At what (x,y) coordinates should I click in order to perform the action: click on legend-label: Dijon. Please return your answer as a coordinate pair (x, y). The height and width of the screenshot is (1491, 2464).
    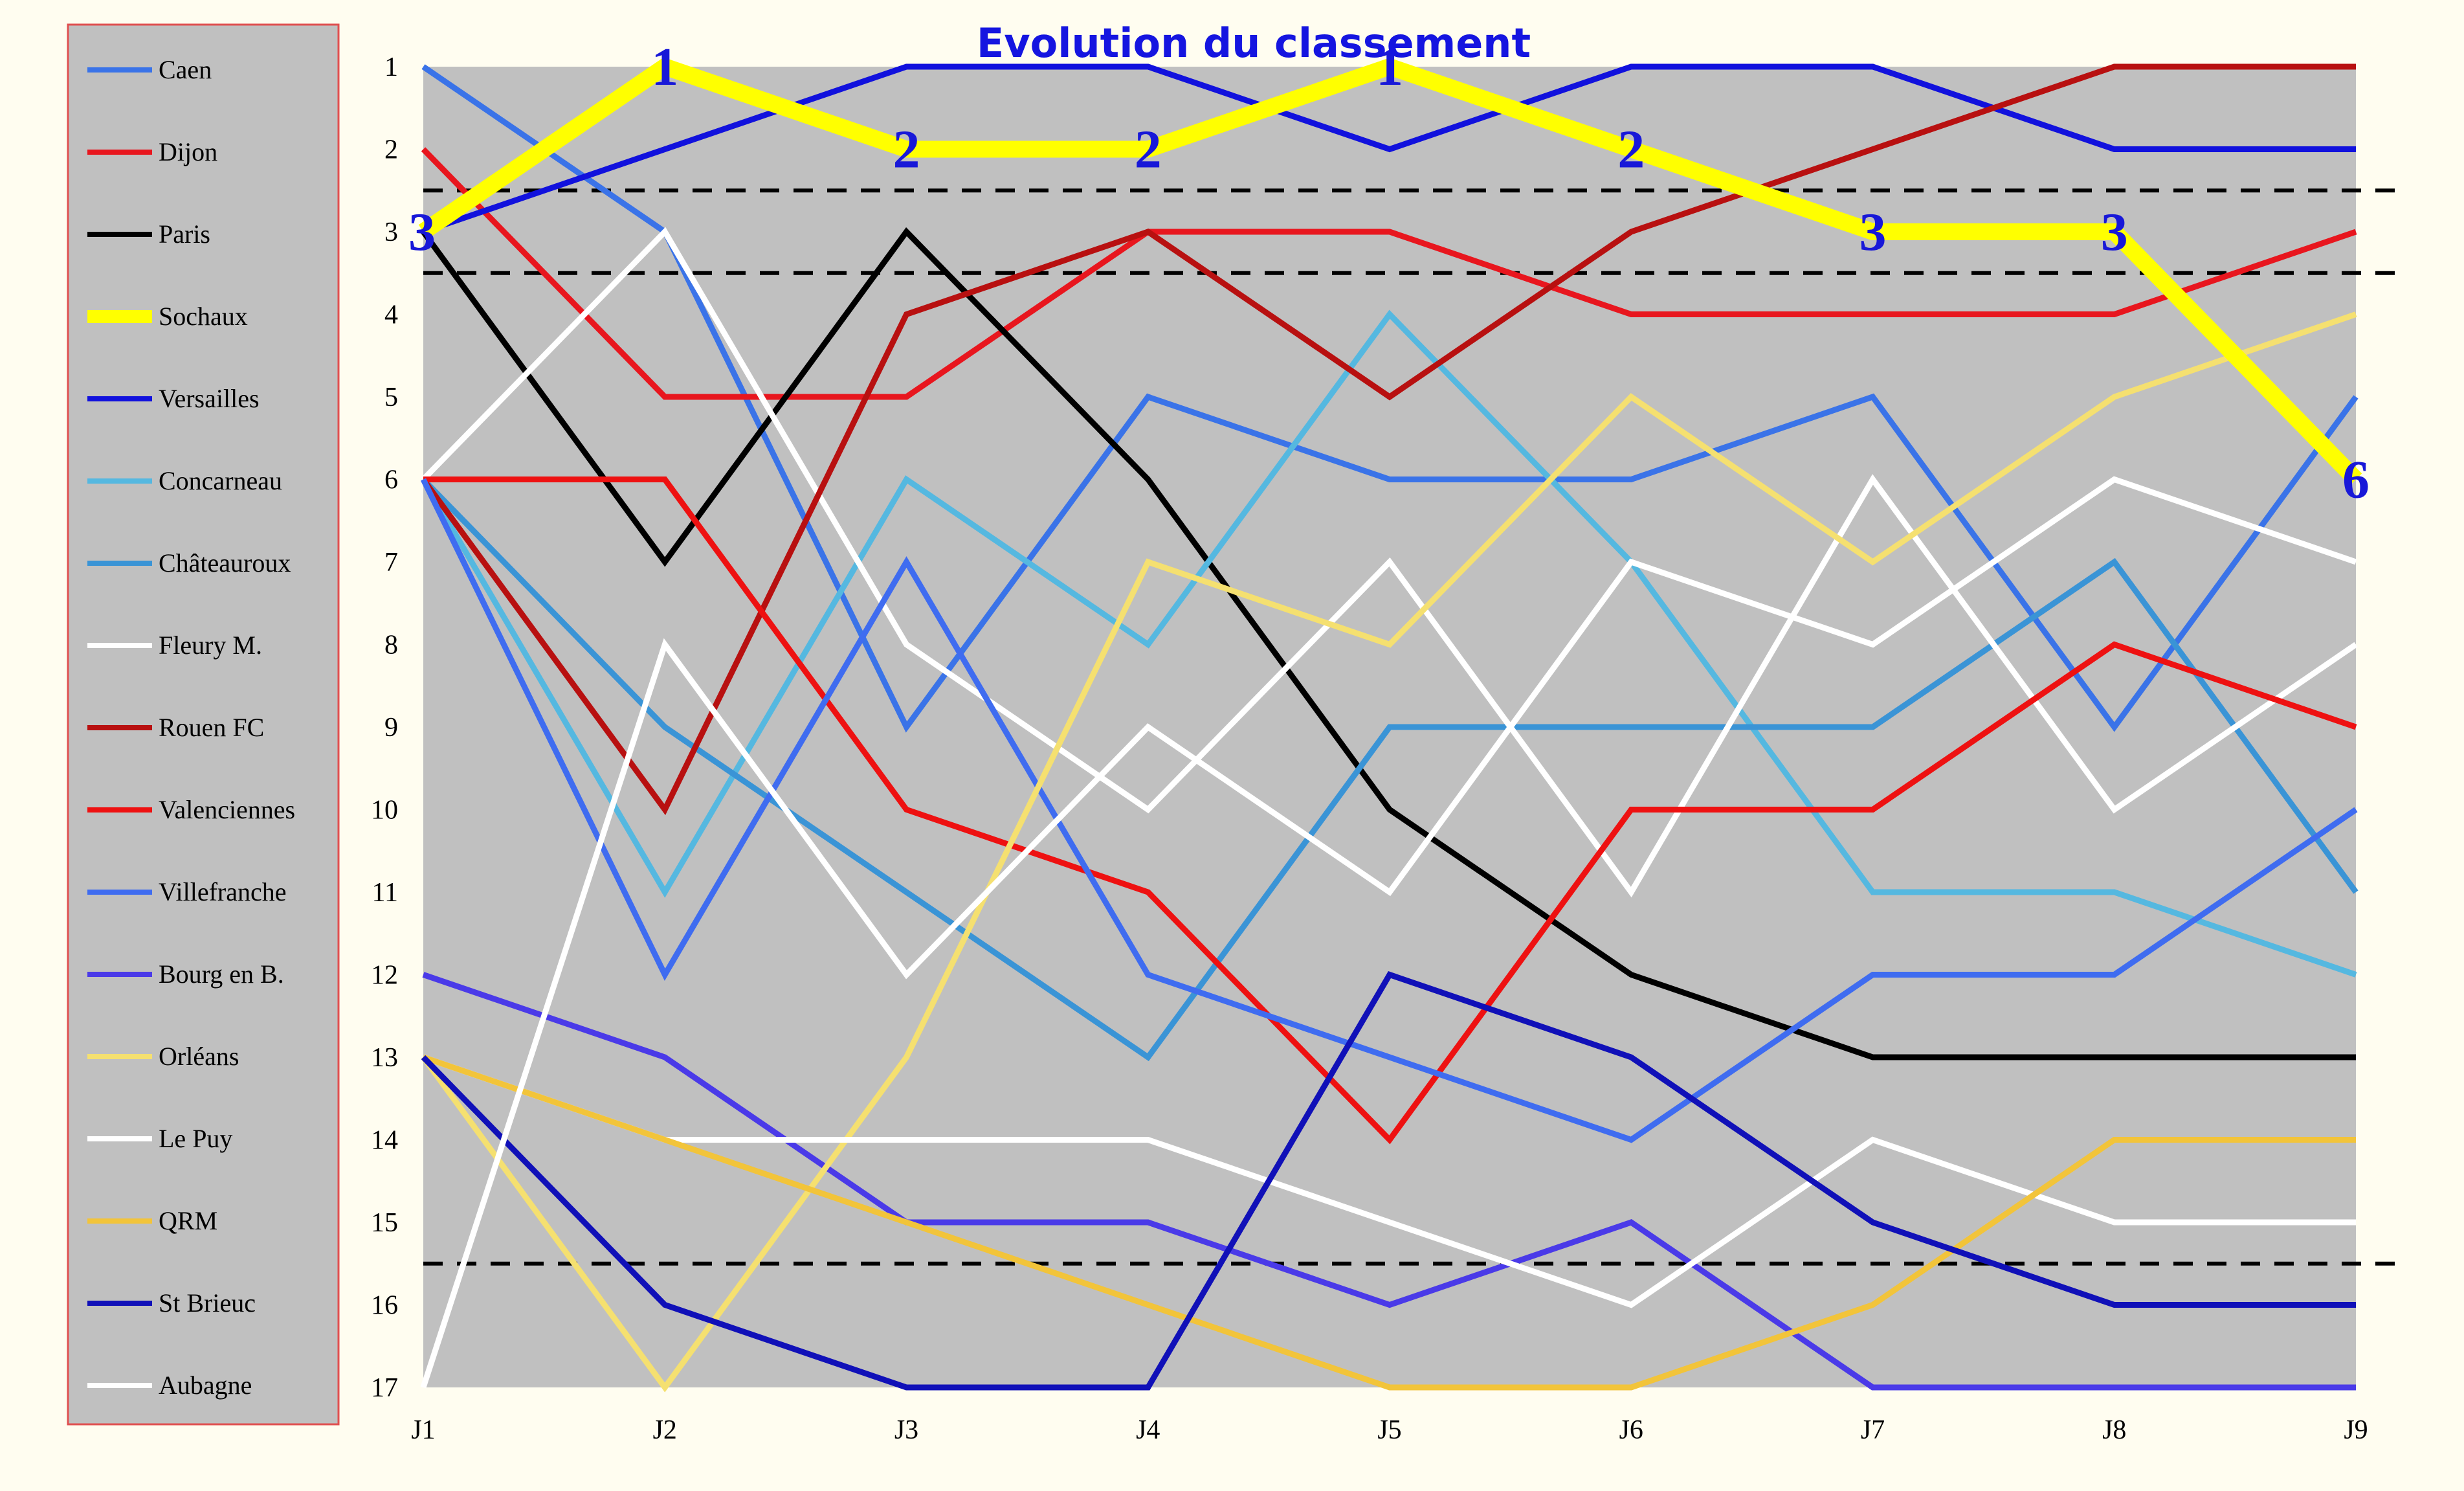
    Looking at the image, I should click on (188, 151).